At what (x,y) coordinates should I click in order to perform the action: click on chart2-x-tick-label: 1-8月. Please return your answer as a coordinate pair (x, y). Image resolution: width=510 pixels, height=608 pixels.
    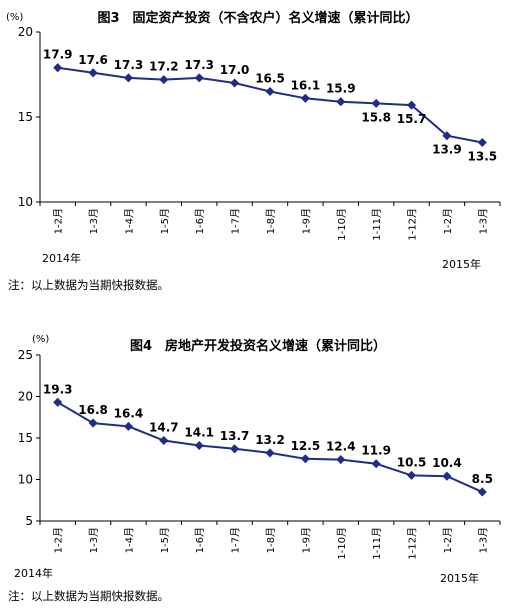
    Looking at the image, I should click on (271, 540).